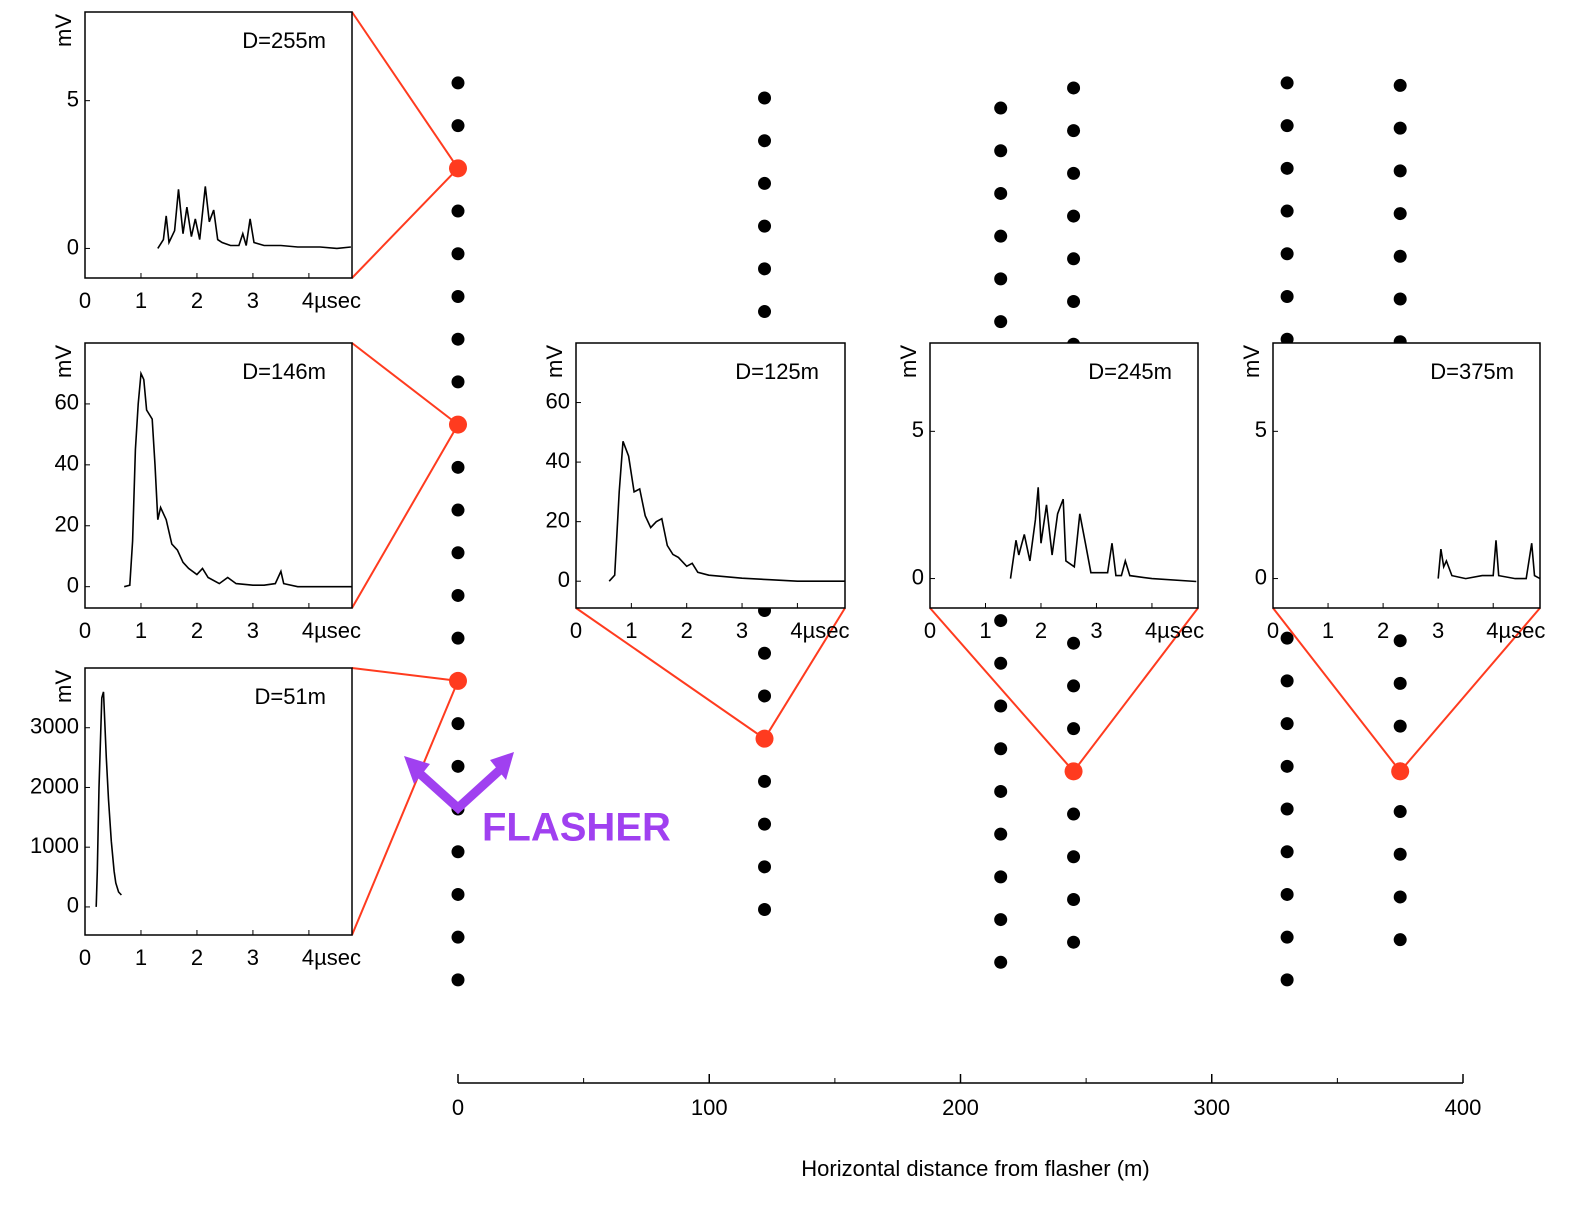 The height and width of the screenshot is (1207, 1595). I want to click on y-tick-label: 40, so click(67, 463).